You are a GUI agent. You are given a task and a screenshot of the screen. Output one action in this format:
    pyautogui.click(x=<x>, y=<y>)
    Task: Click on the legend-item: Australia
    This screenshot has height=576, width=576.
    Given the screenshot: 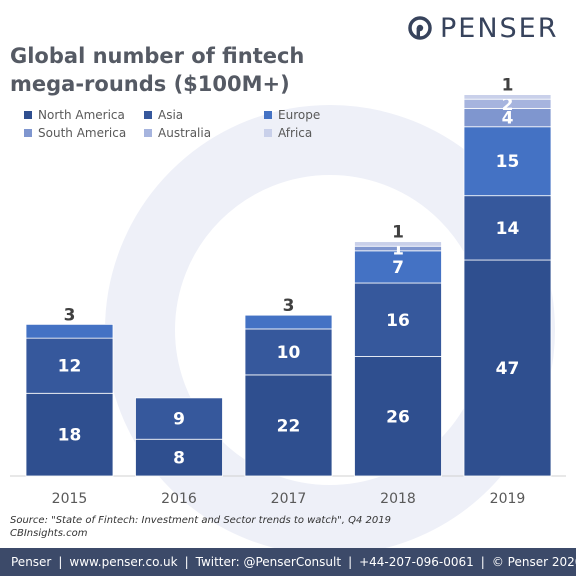 What is the action you would take?
    pyautogui.click(x=177, y=133)
    